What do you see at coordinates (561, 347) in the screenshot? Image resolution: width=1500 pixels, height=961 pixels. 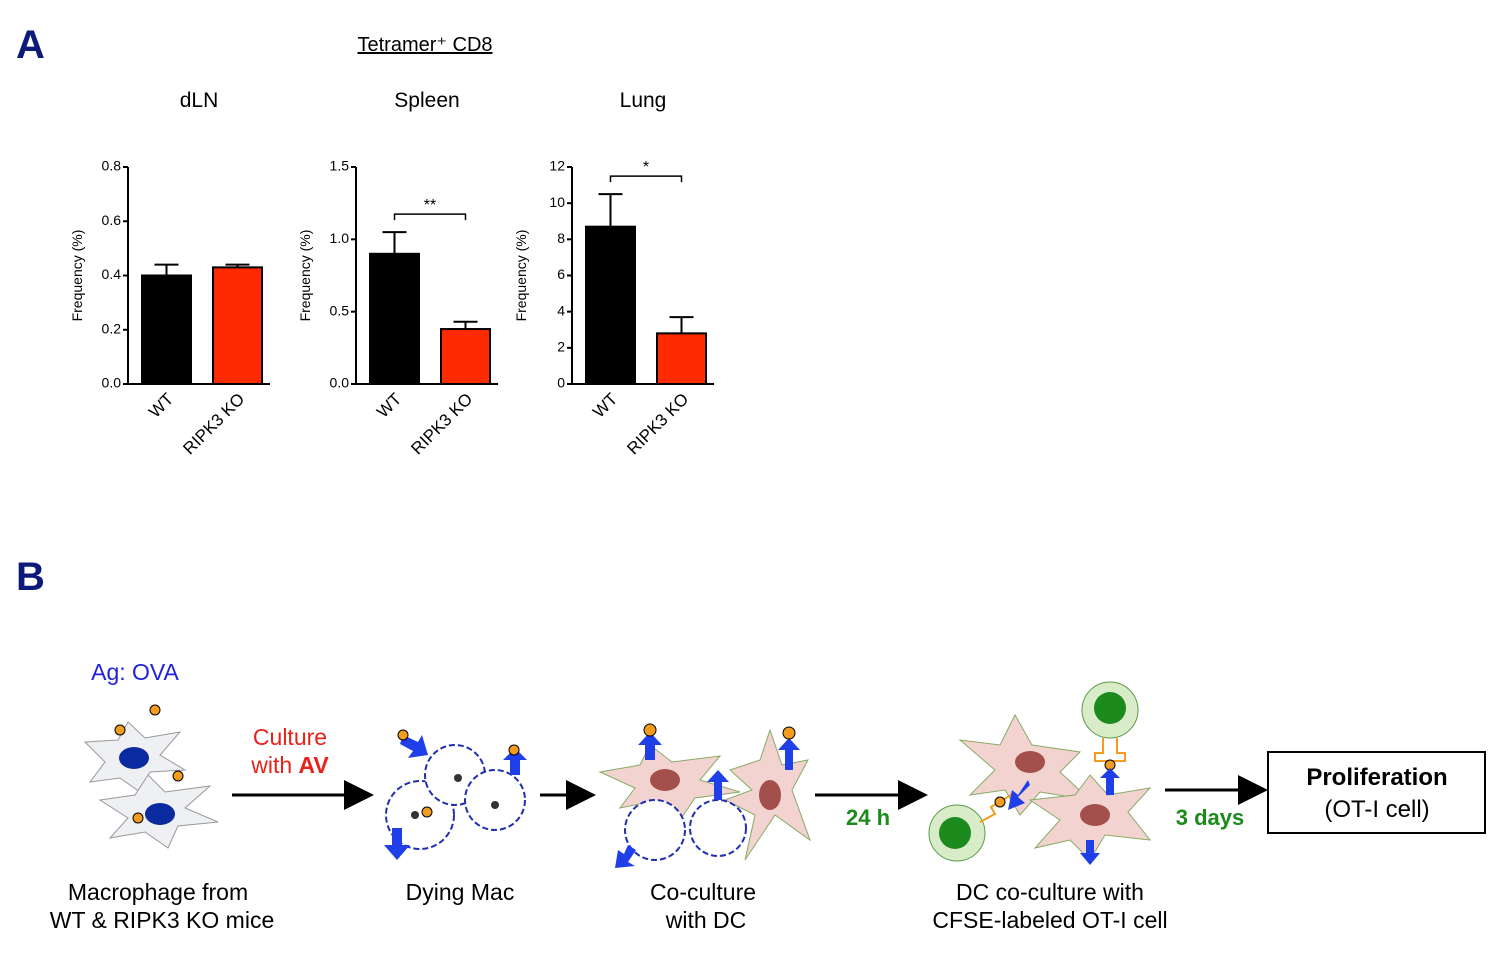 I see `y-tick-label: 2` at bounding box center [561, 347].